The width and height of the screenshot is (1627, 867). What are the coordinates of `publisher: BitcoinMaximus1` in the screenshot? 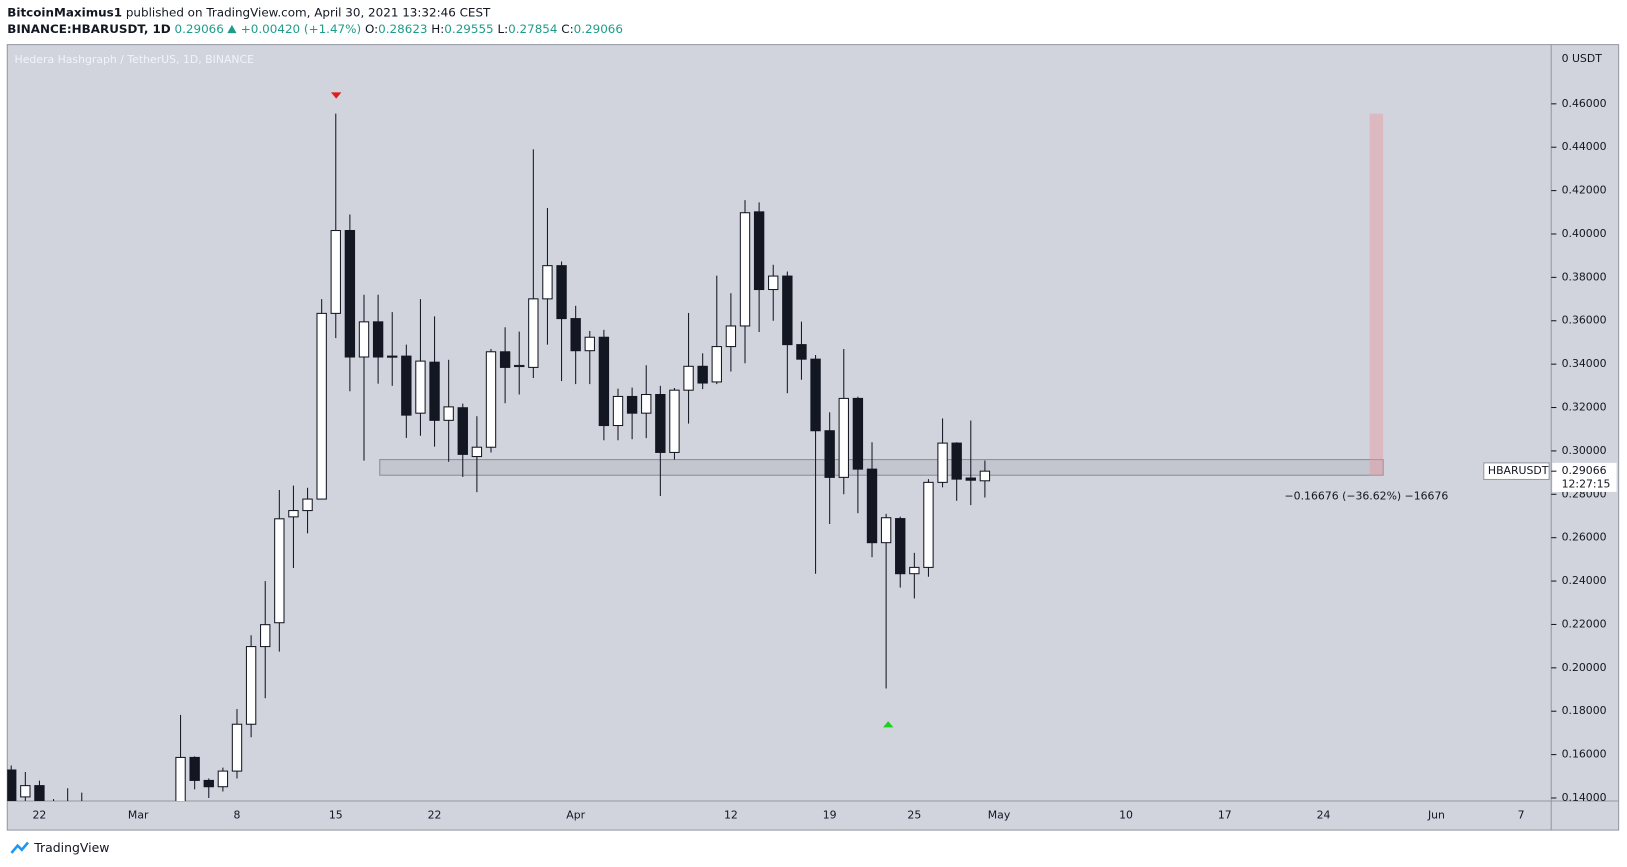 It's located at (65, 12).